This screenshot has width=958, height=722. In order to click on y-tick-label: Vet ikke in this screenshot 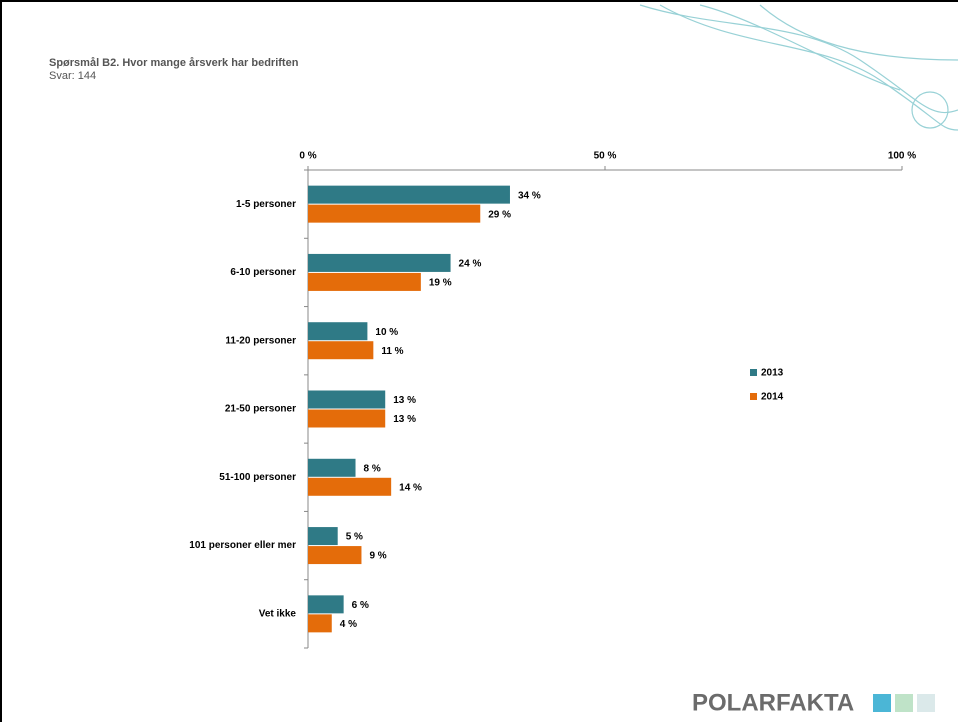, I will do `click(278, 613)`.